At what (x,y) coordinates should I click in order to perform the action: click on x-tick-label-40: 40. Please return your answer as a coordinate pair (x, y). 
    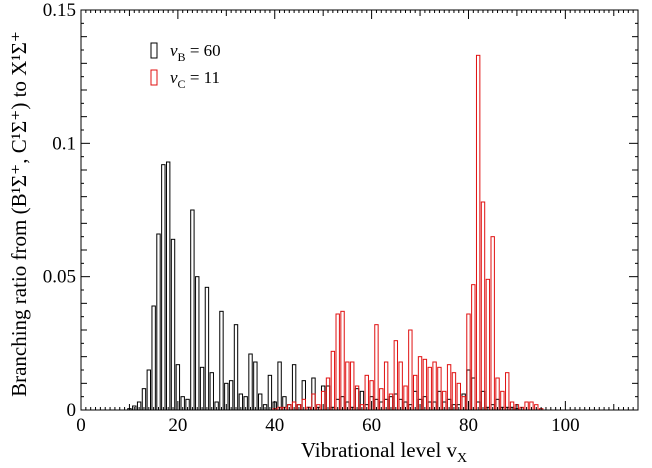
    Looking at the image, I should click on (274, 425).